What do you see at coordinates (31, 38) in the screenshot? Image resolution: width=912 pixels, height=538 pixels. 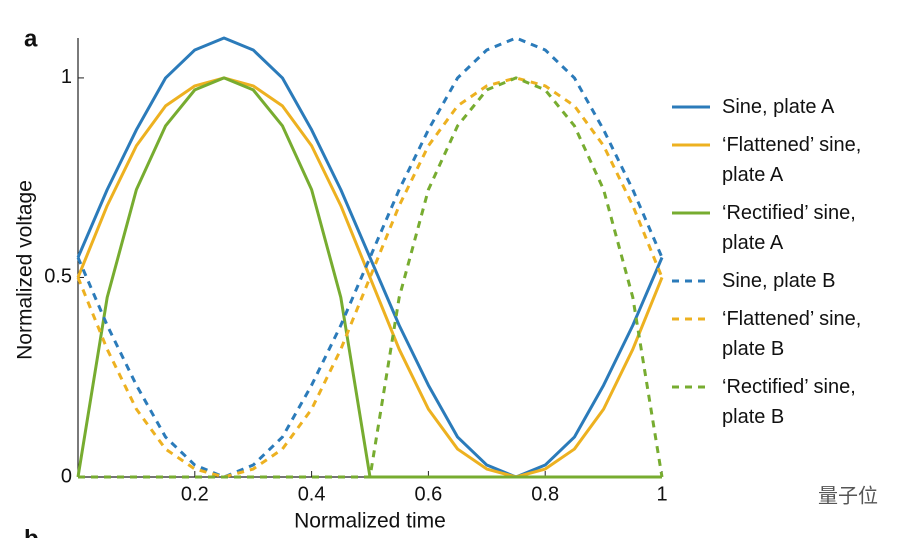 I see `panel-label: a` at bounding box center [31, 38].